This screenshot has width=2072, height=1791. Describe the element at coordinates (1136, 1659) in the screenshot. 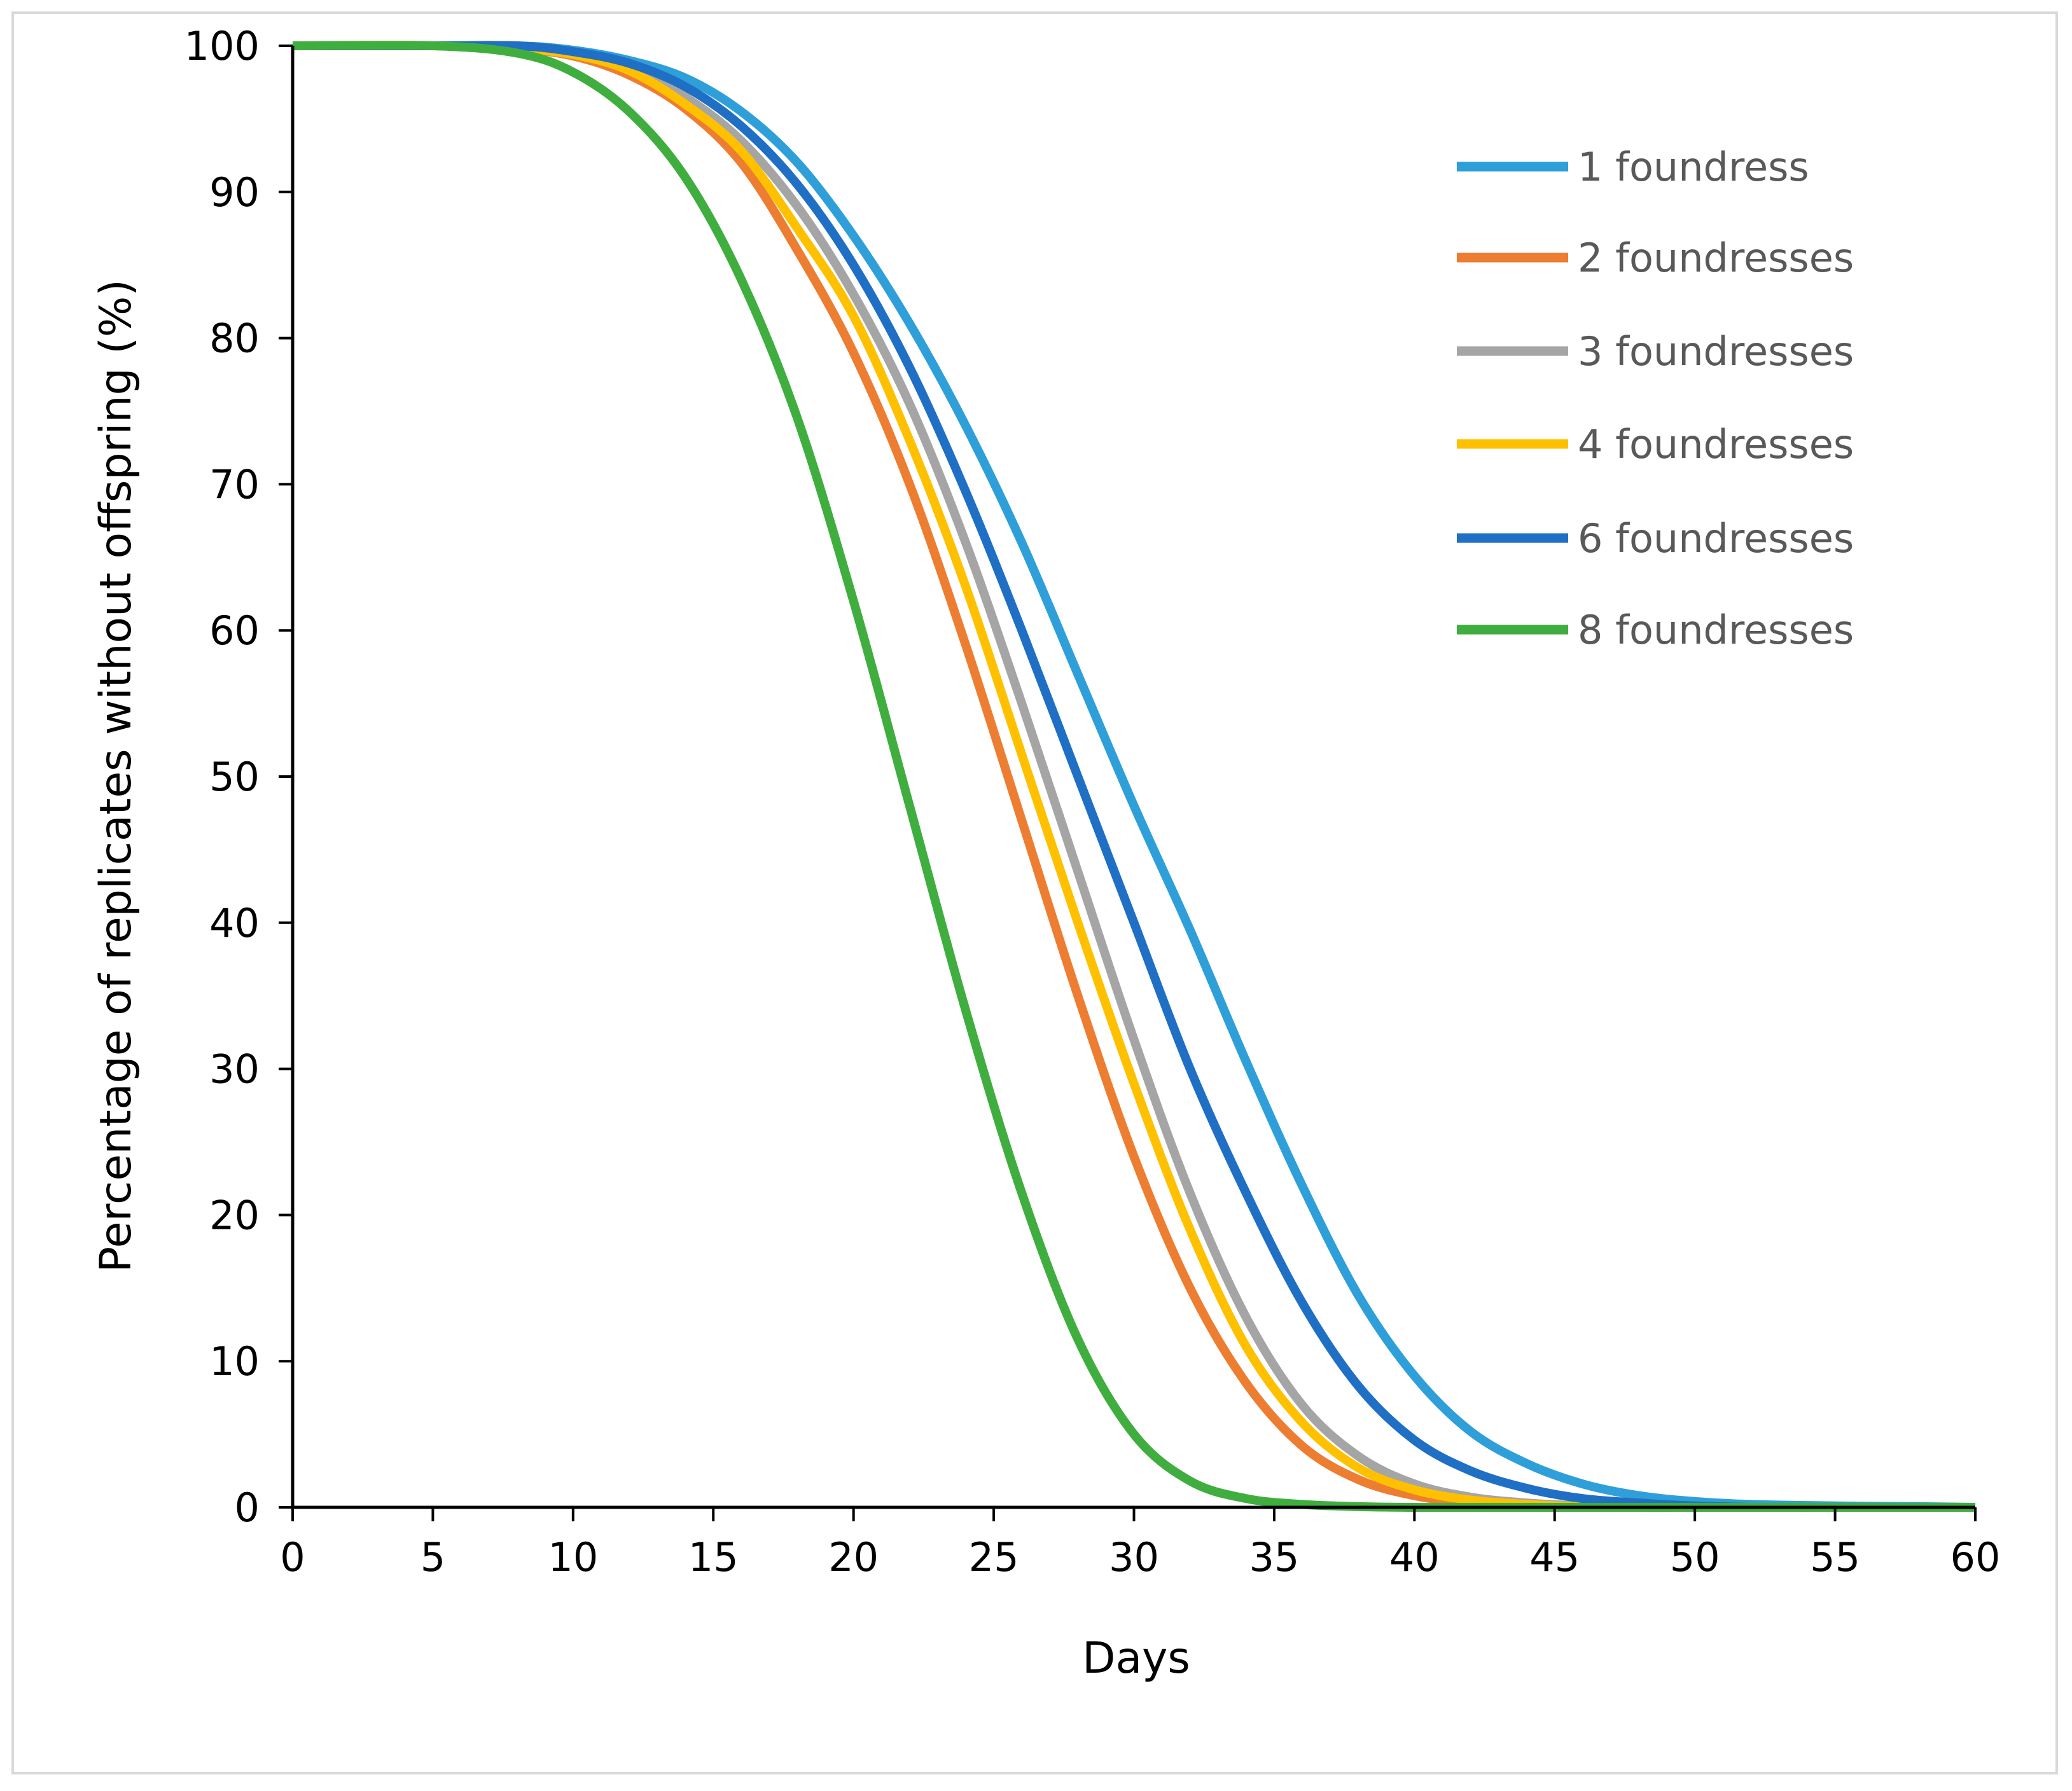

I see `x-axis-title: Days` at that location.